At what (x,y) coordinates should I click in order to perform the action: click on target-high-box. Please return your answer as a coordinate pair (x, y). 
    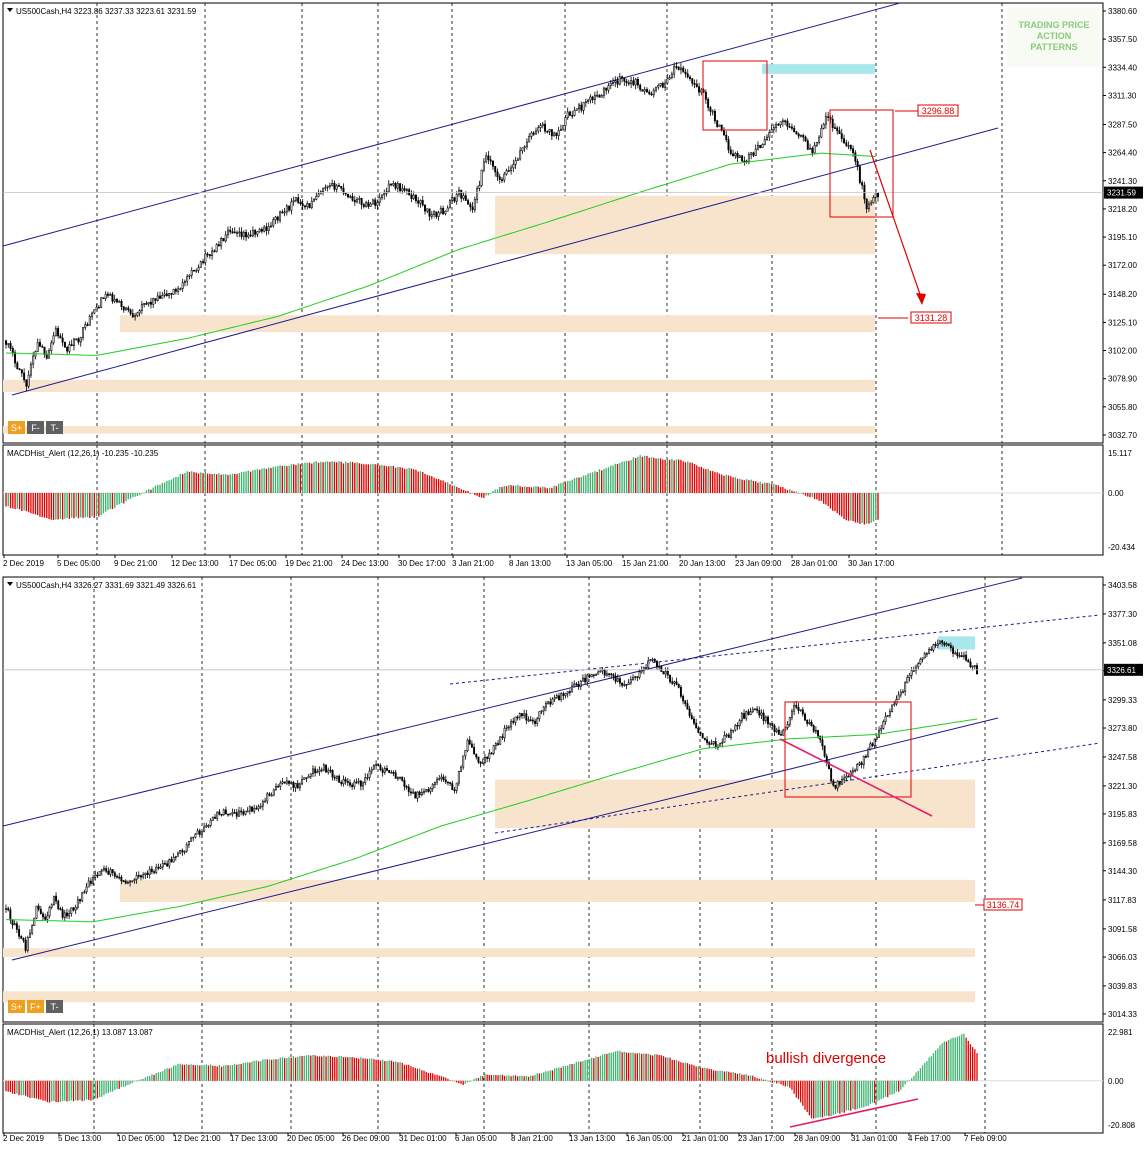
    Looking at the image, I should click on (938, 110).